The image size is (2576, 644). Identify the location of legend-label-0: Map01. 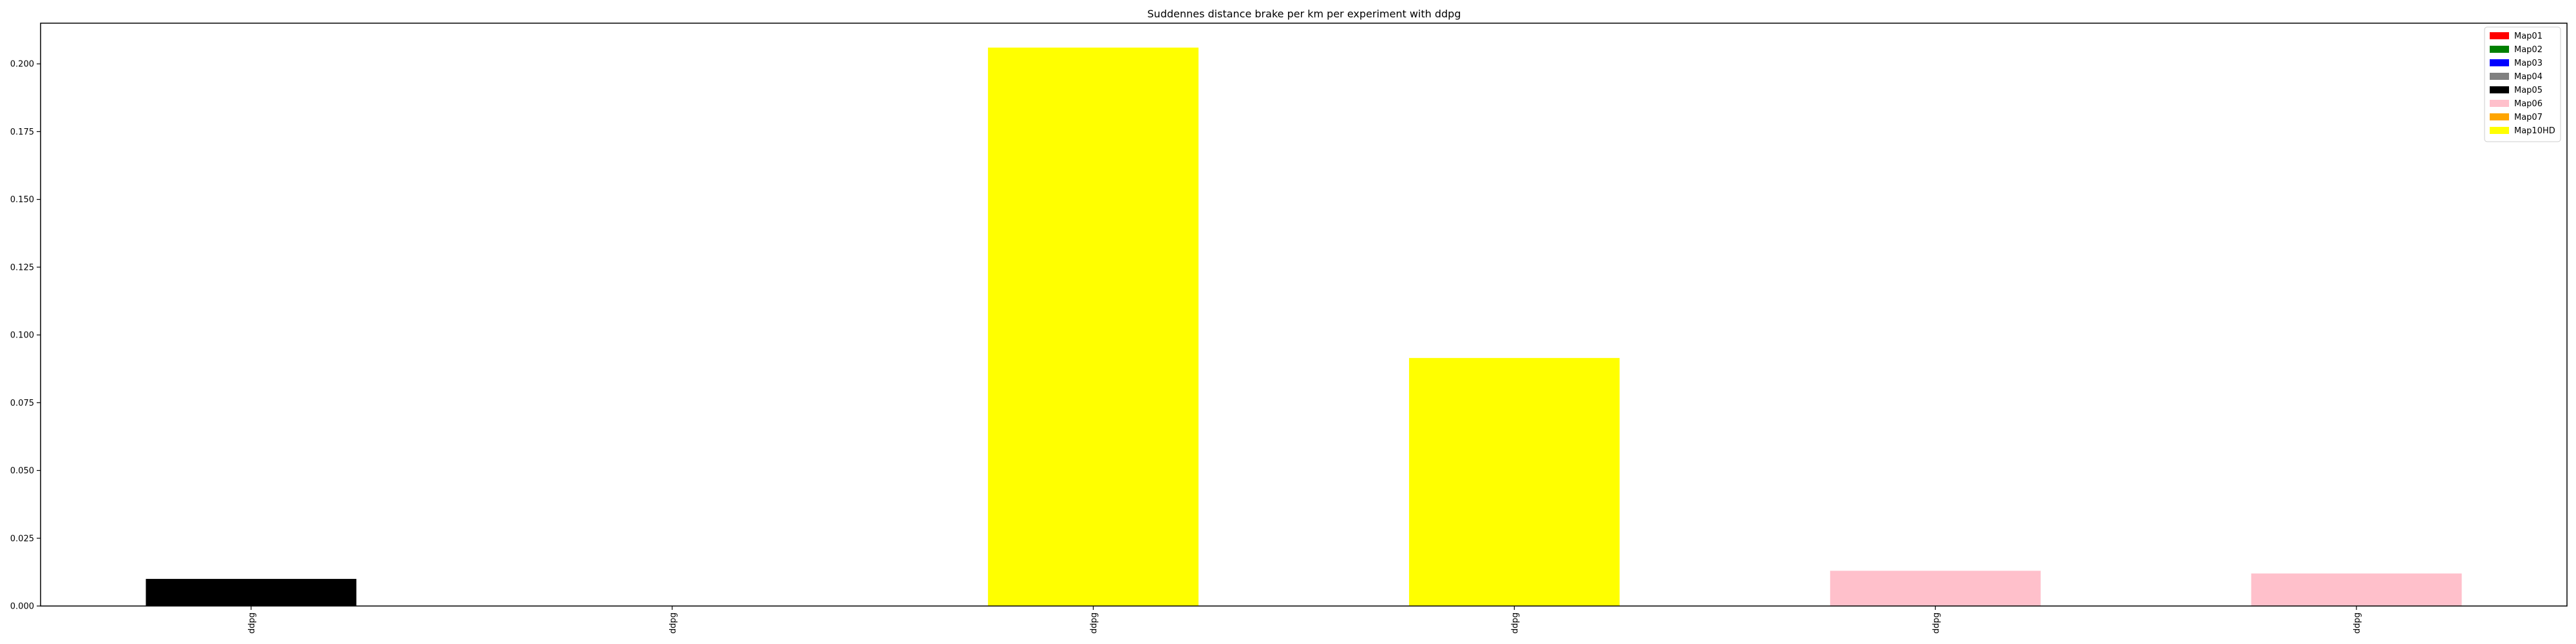
(2528, 36).